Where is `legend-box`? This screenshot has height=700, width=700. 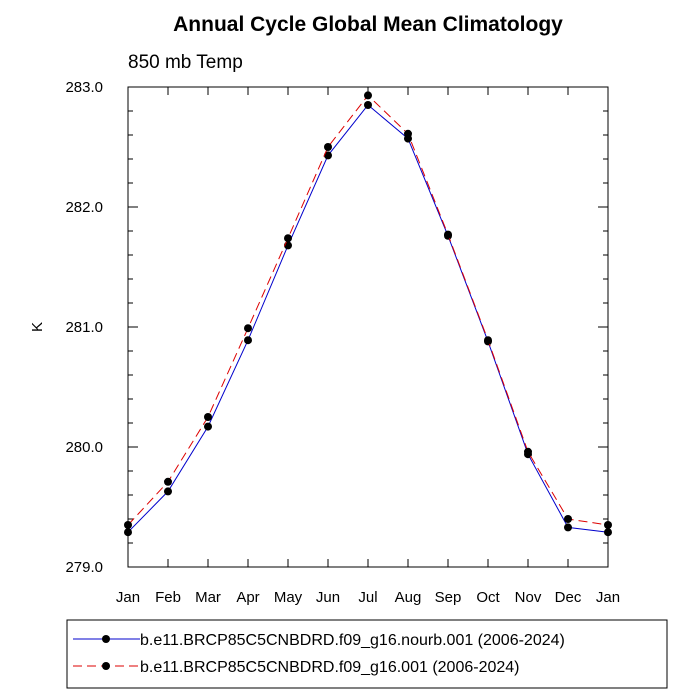
legend-box is located at coordinates (367, 654).